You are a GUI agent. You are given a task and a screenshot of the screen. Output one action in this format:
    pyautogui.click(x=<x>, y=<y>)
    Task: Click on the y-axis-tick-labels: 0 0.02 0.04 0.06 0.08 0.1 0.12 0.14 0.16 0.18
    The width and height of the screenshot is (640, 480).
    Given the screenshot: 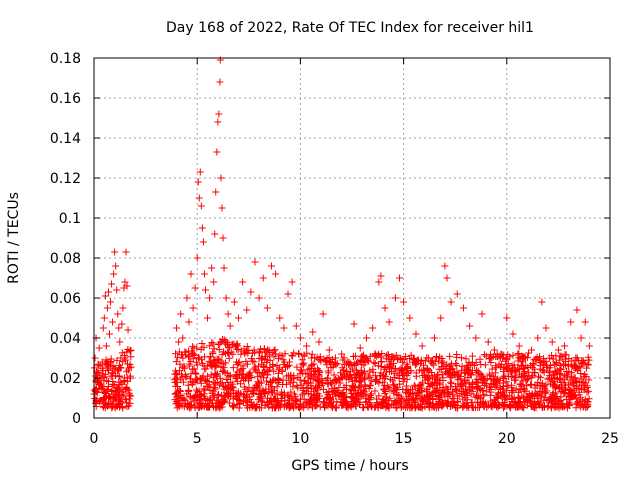 What is the action you would take?
    pyautogui.click(x=65, y=239)
    